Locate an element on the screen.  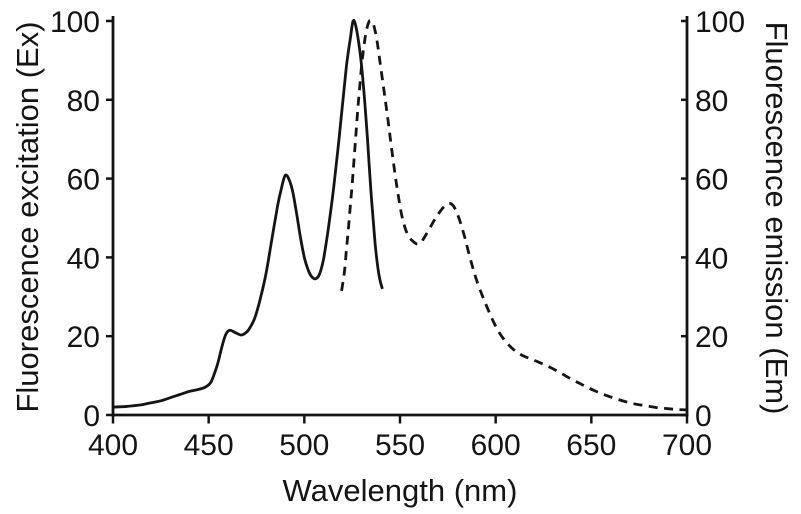
x-tick-label: 500 is located at coordinates (304, 445).